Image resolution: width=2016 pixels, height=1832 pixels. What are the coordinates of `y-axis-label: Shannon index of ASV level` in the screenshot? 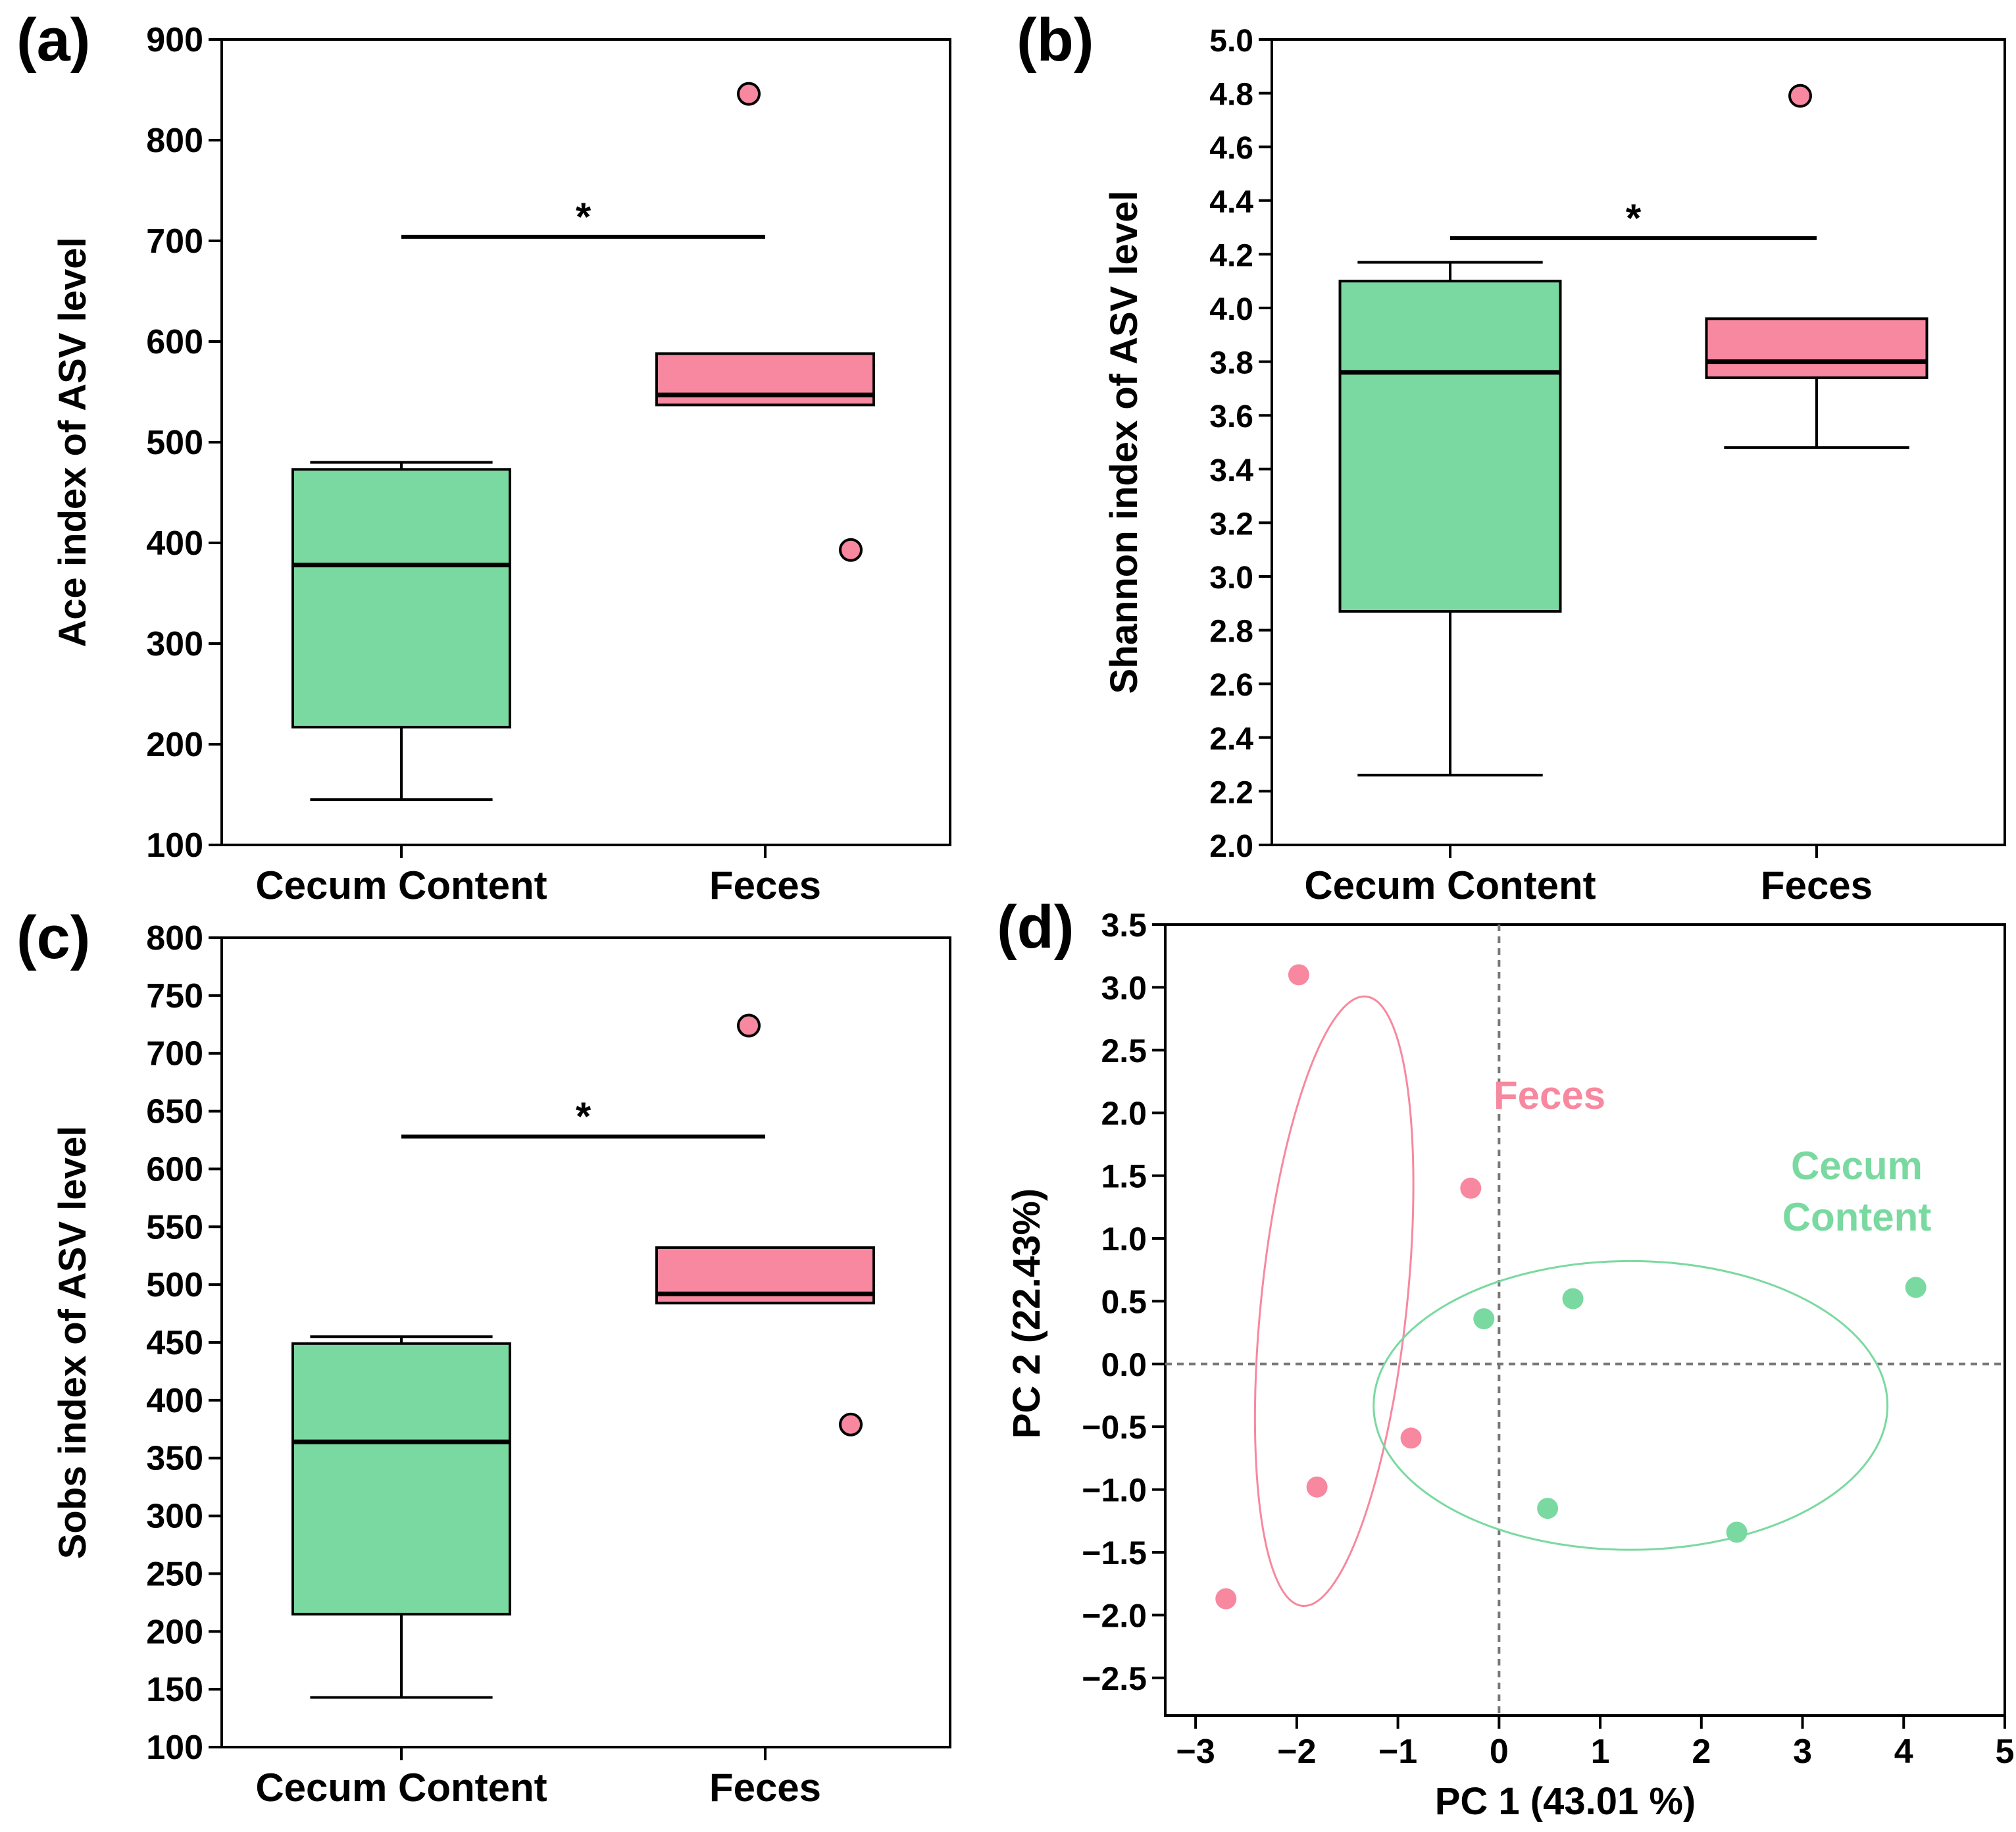 It's located at (1124, 442).